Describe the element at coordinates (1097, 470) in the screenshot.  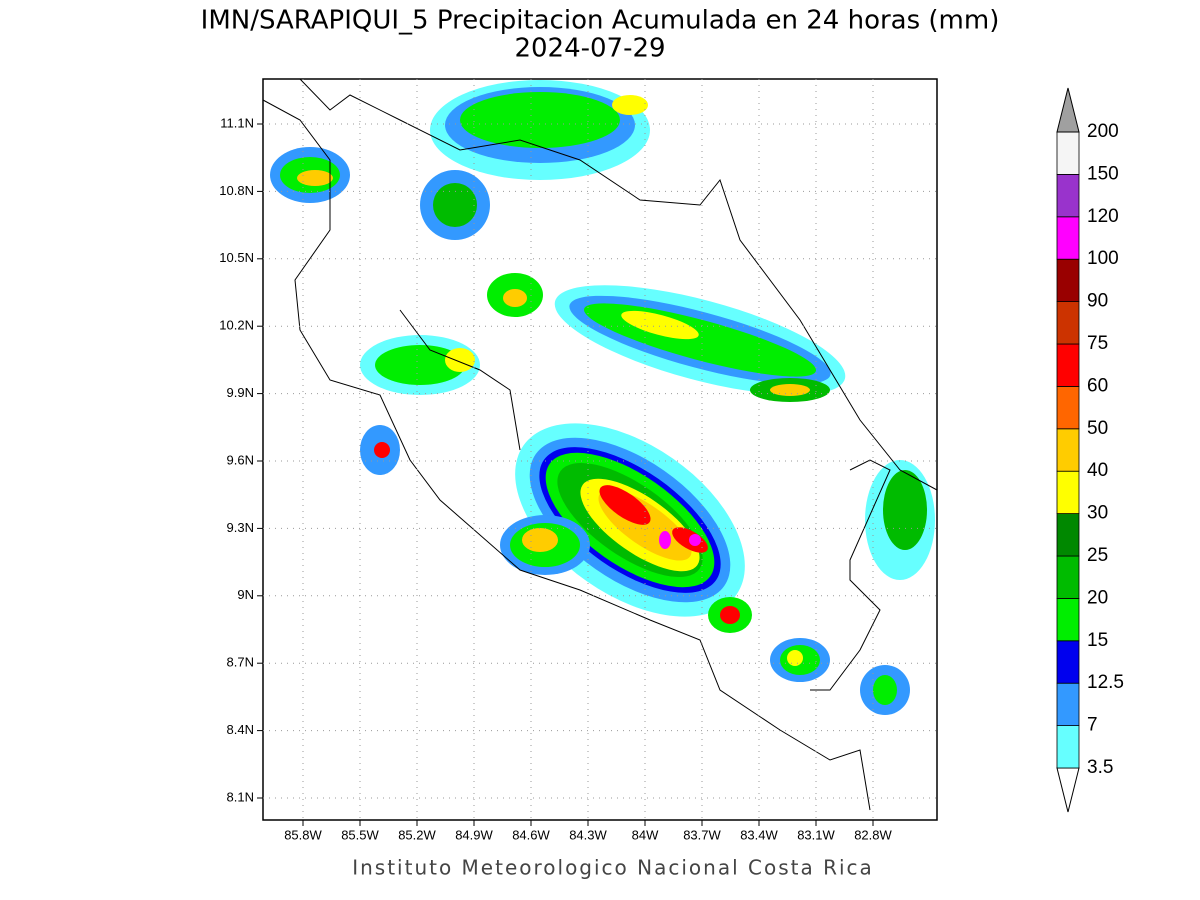
I see `colorbar-label: 40` at that location.